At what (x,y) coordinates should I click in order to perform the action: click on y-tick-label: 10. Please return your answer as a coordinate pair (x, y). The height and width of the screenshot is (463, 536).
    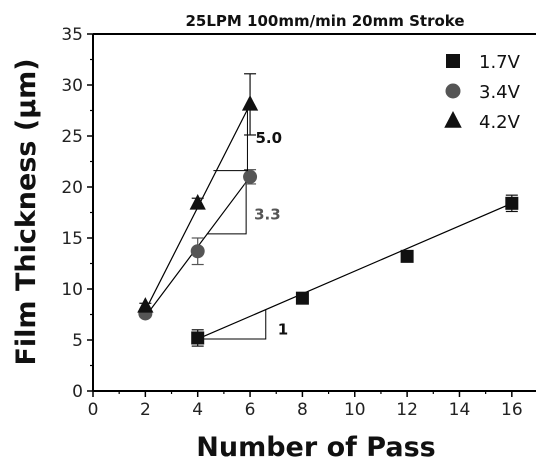
    Looking at the image, I should click on (72, 290).